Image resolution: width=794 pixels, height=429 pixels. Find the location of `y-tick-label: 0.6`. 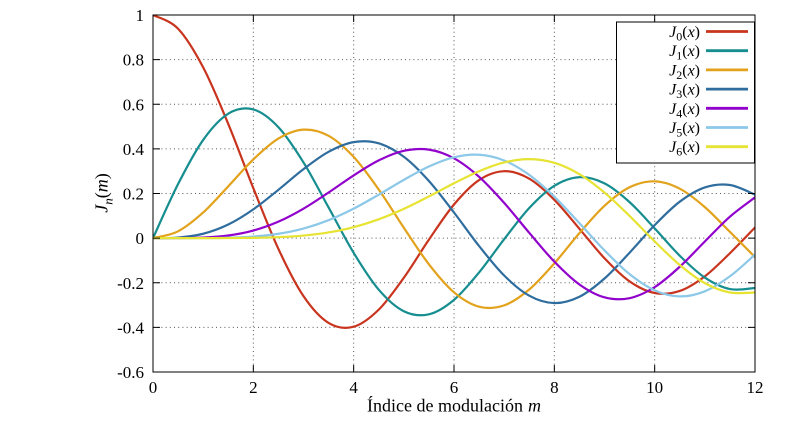

y-tick-label: 0.6 is located at coordinates (133, 104).